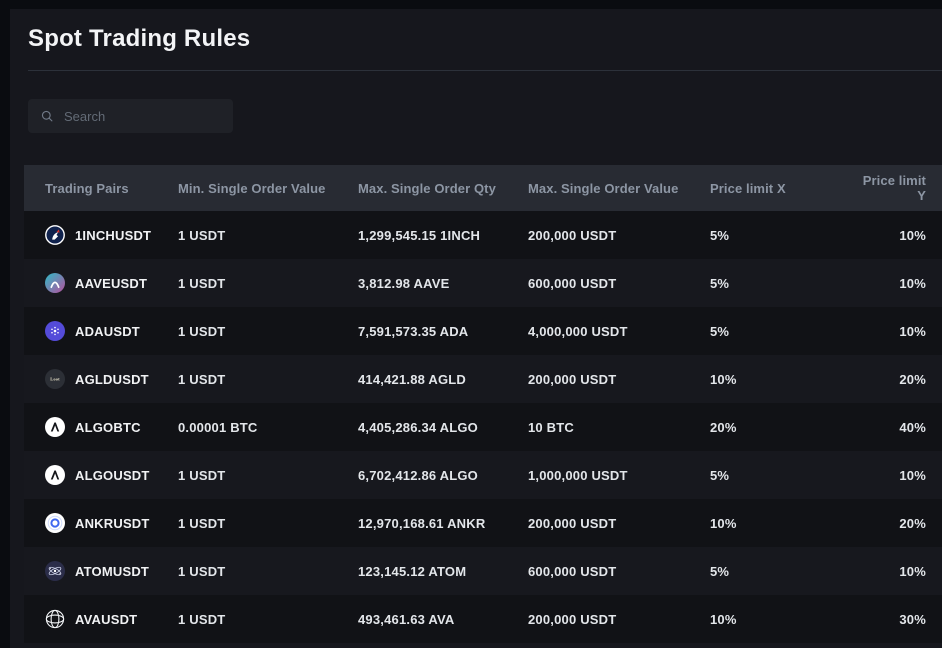 The width and height of the screenshot is (942, 648). What do you see at coordinates (551, 427) in the screenshot?
I see `max-single-order-value: 10 BTC` at bounding box center [551, 427].